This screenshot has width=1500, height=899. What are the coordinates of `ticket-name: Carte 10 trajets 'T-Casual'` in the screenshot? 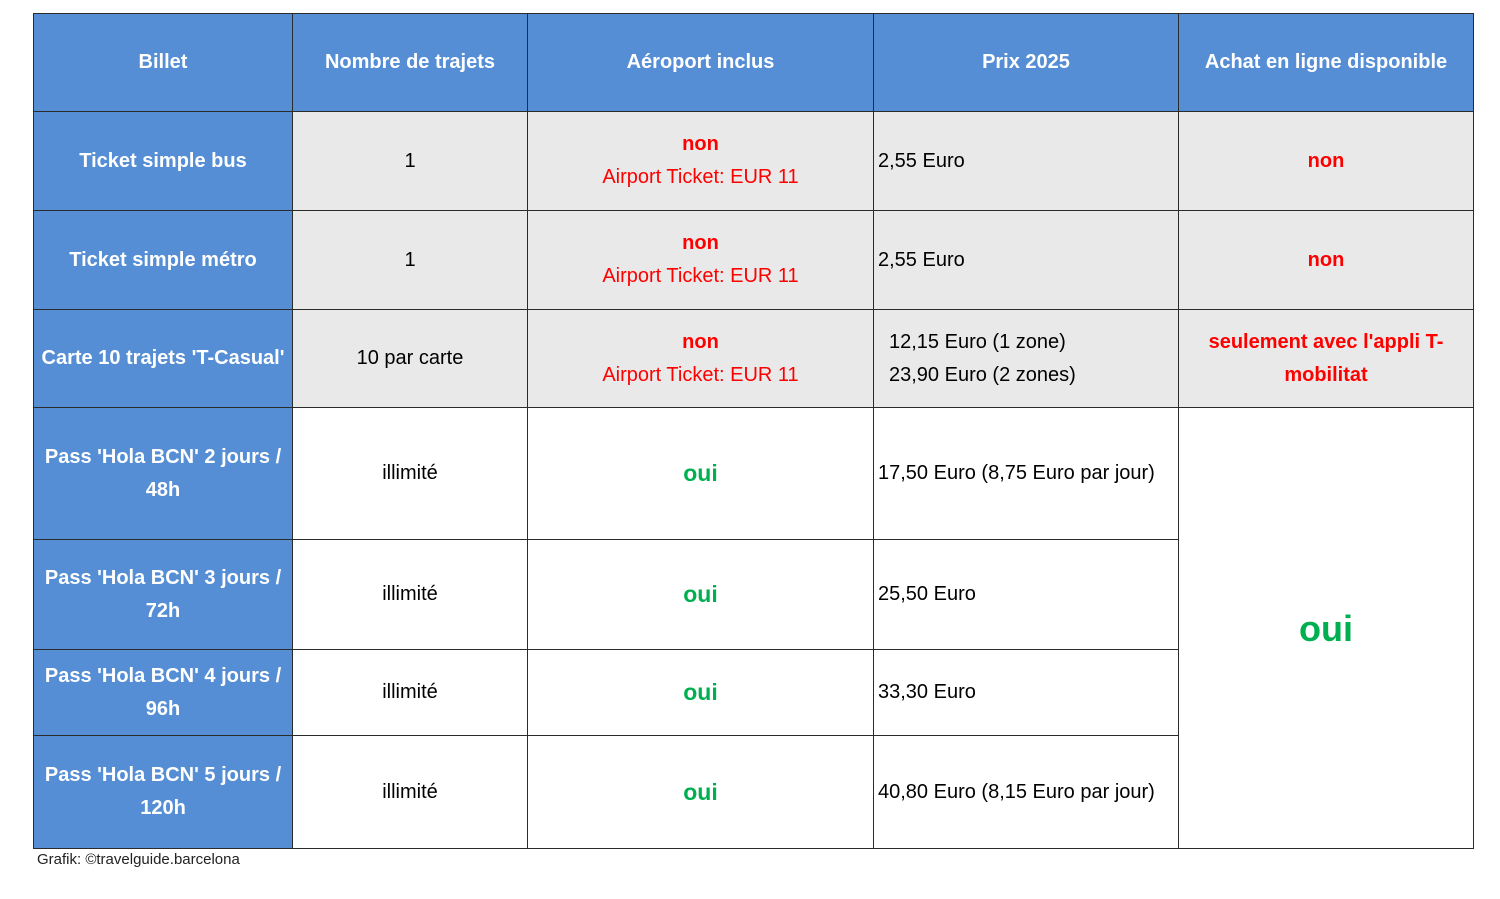 It's located at (163, 358).